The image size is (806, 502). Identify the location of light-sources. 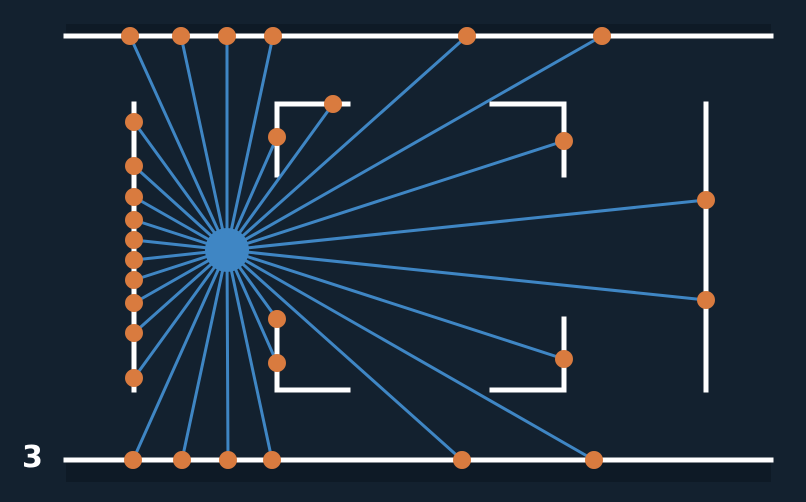
(227, 250).